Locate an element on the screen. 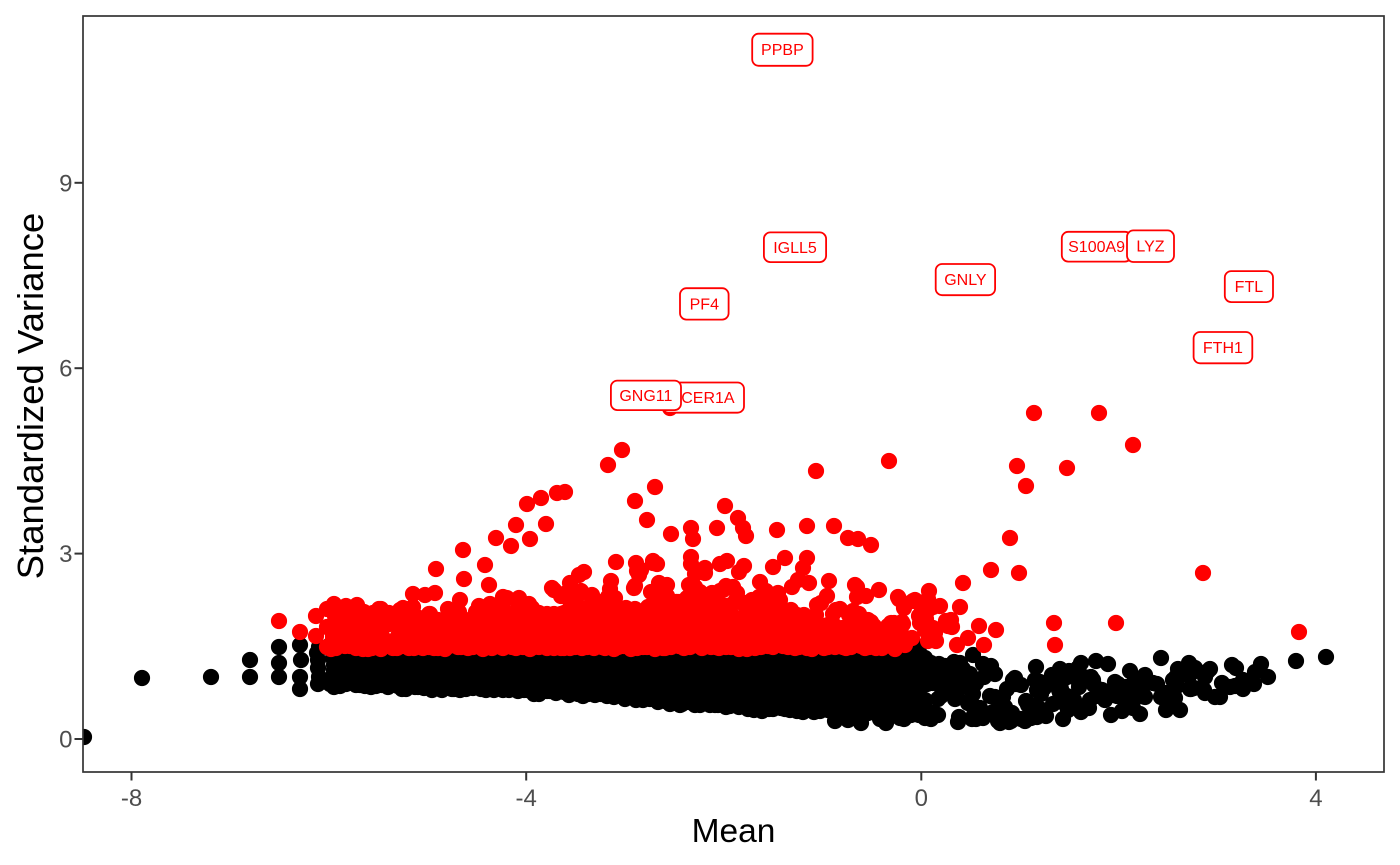 Image resolution: width=1400 pixels, height=865 pixels. svg-text: IGLL5 is located at coordinates (795, 248).